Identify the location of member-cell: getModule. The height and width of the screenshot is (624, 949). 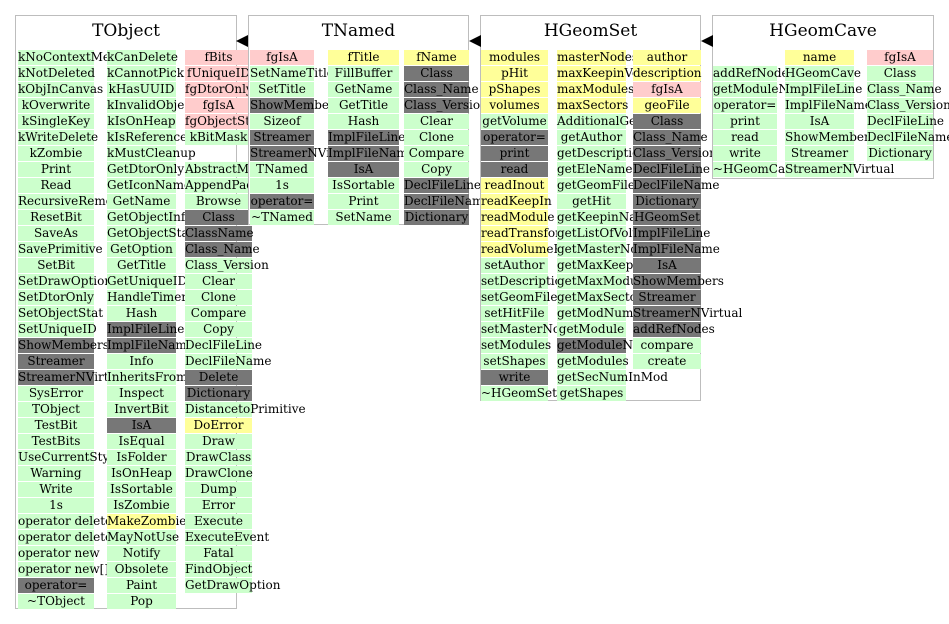
(591, 329).